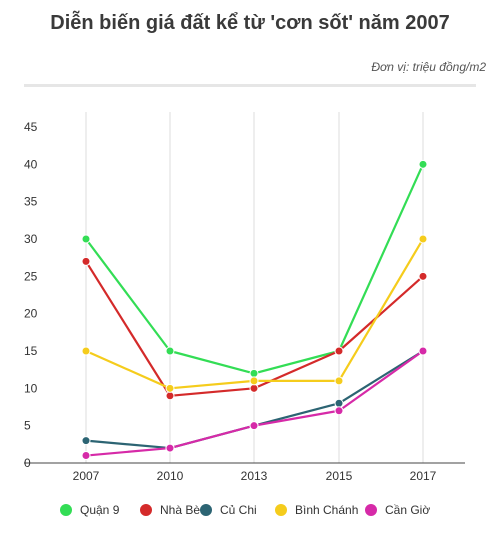 This screenshot has height=546, width=500. What do you see at coordinates (238, 510) in the screenshot?
I see `legend-label: Củ Chi` at bounding box center [238, 510].